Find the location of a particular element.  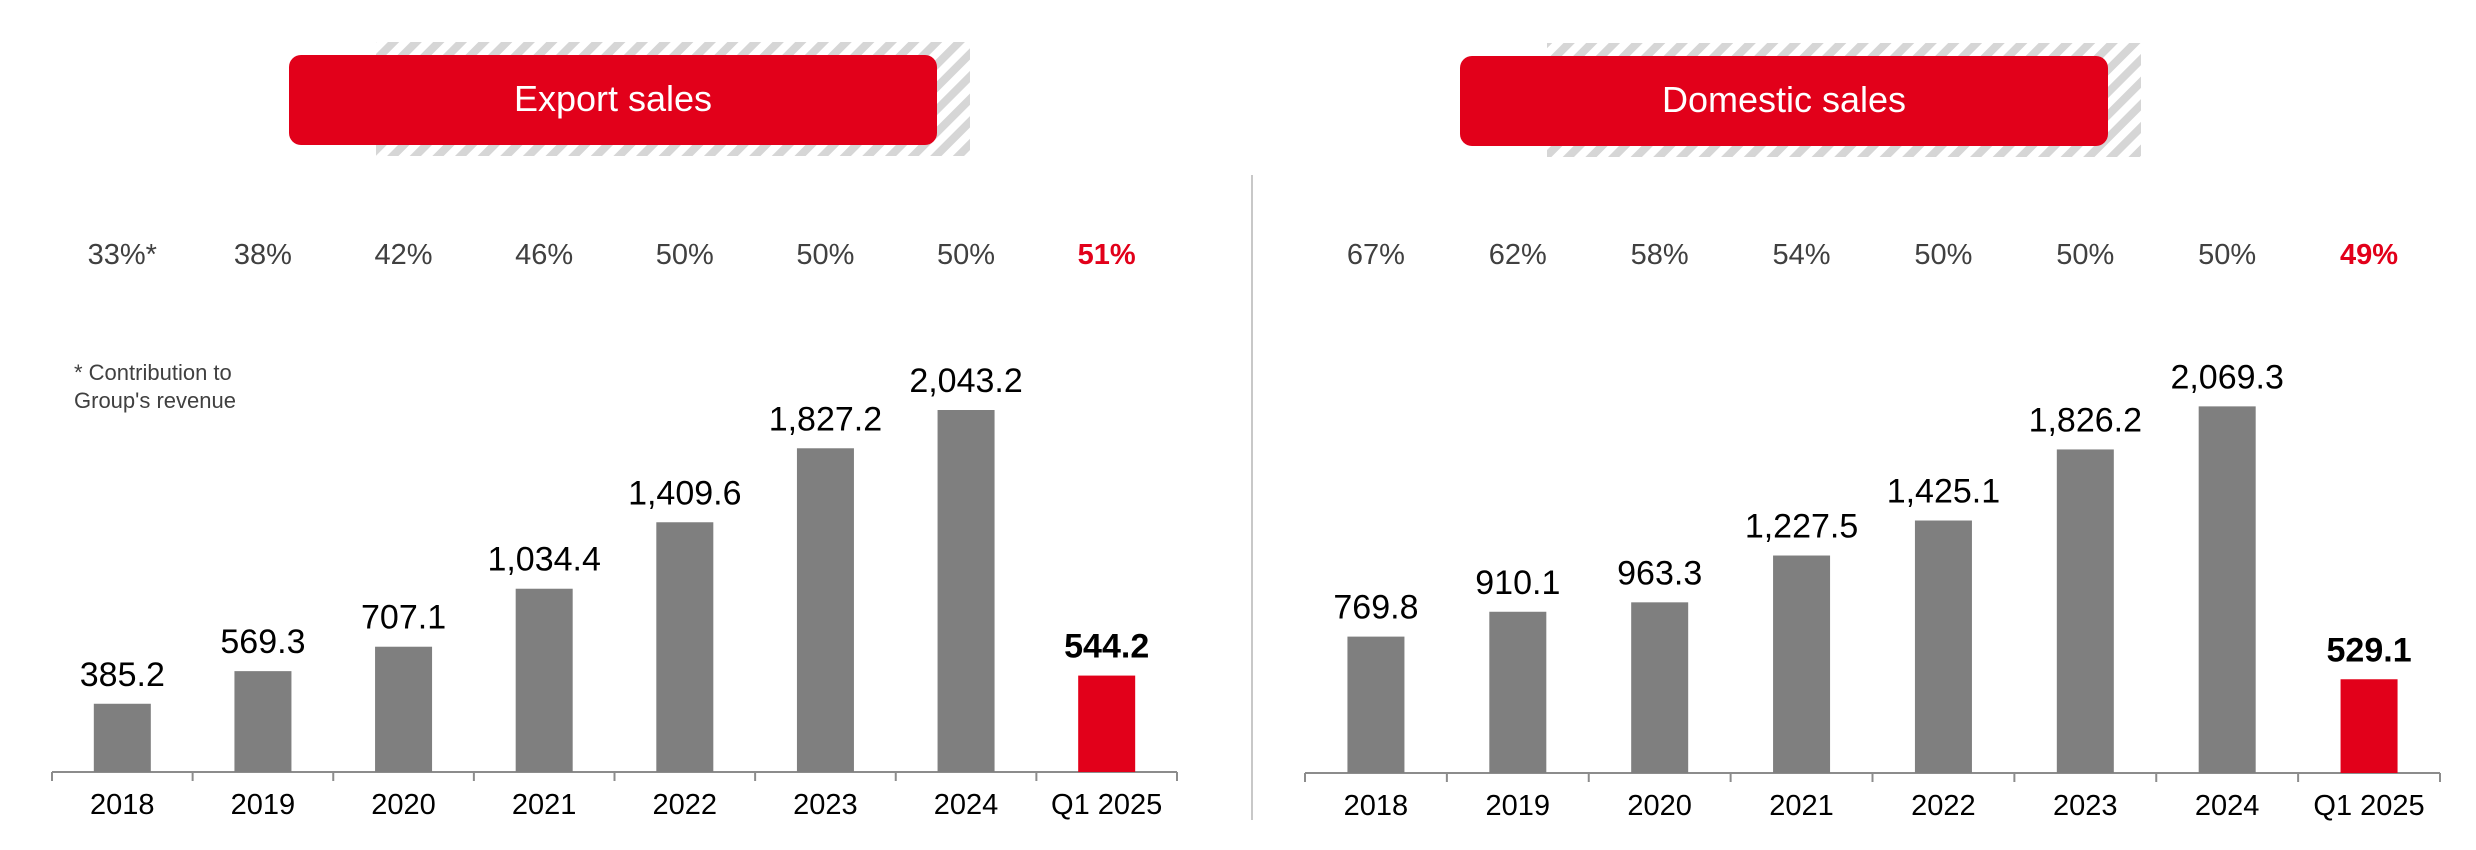

domestic-share-label: 54% is located at coordinates (1802, 255).